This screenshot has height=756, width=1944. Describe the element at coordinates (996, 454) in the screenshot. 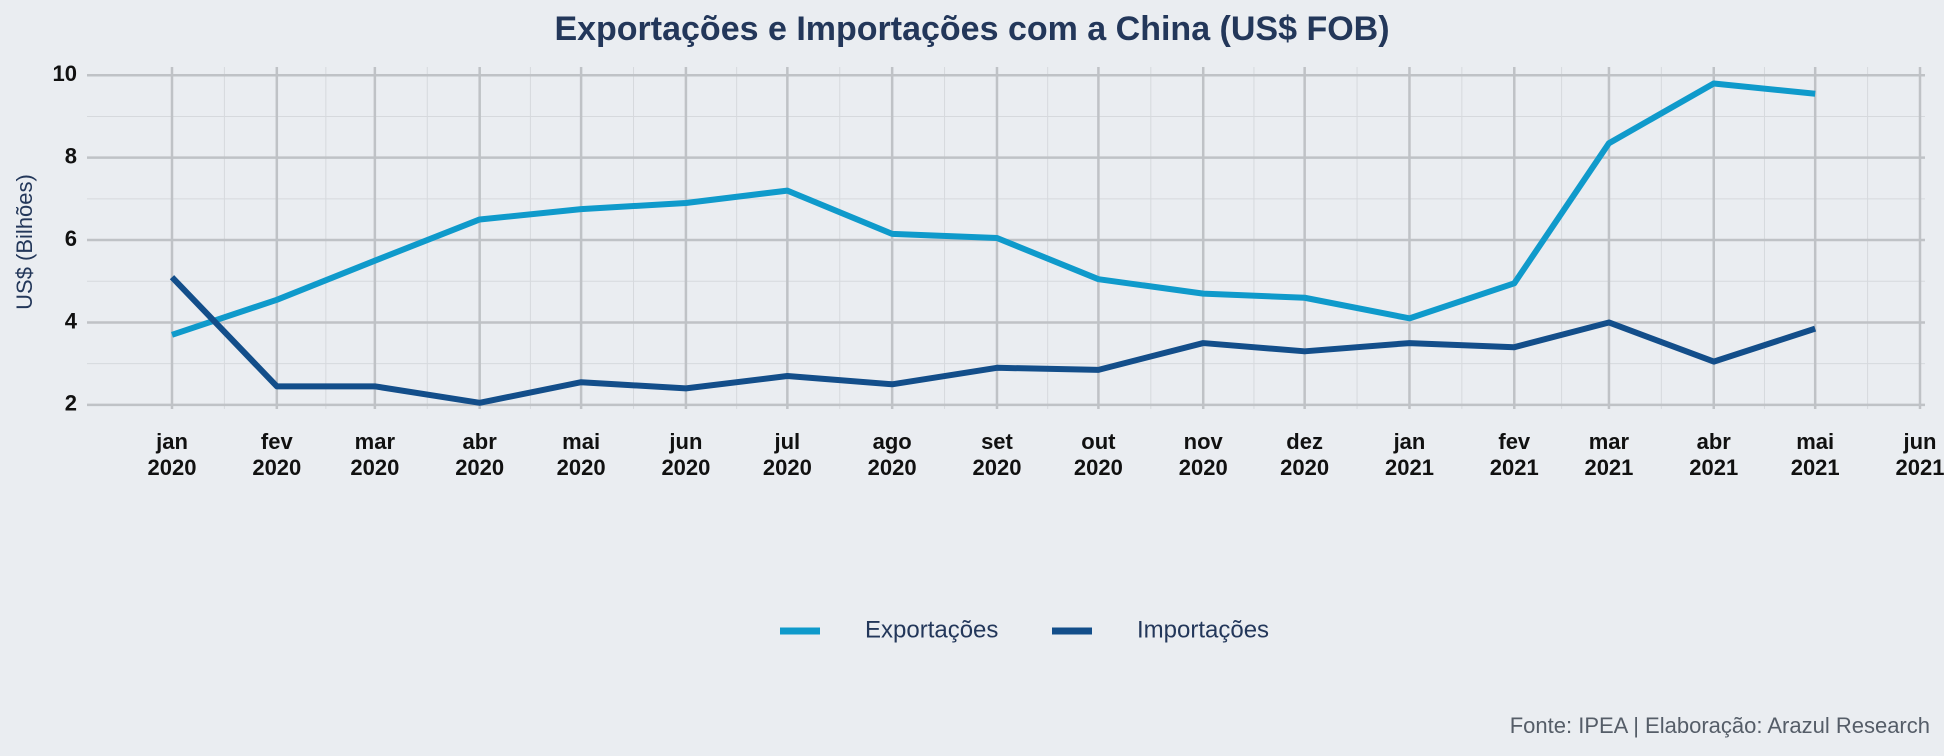

I see `x-tick-label: set 2020` at that location.